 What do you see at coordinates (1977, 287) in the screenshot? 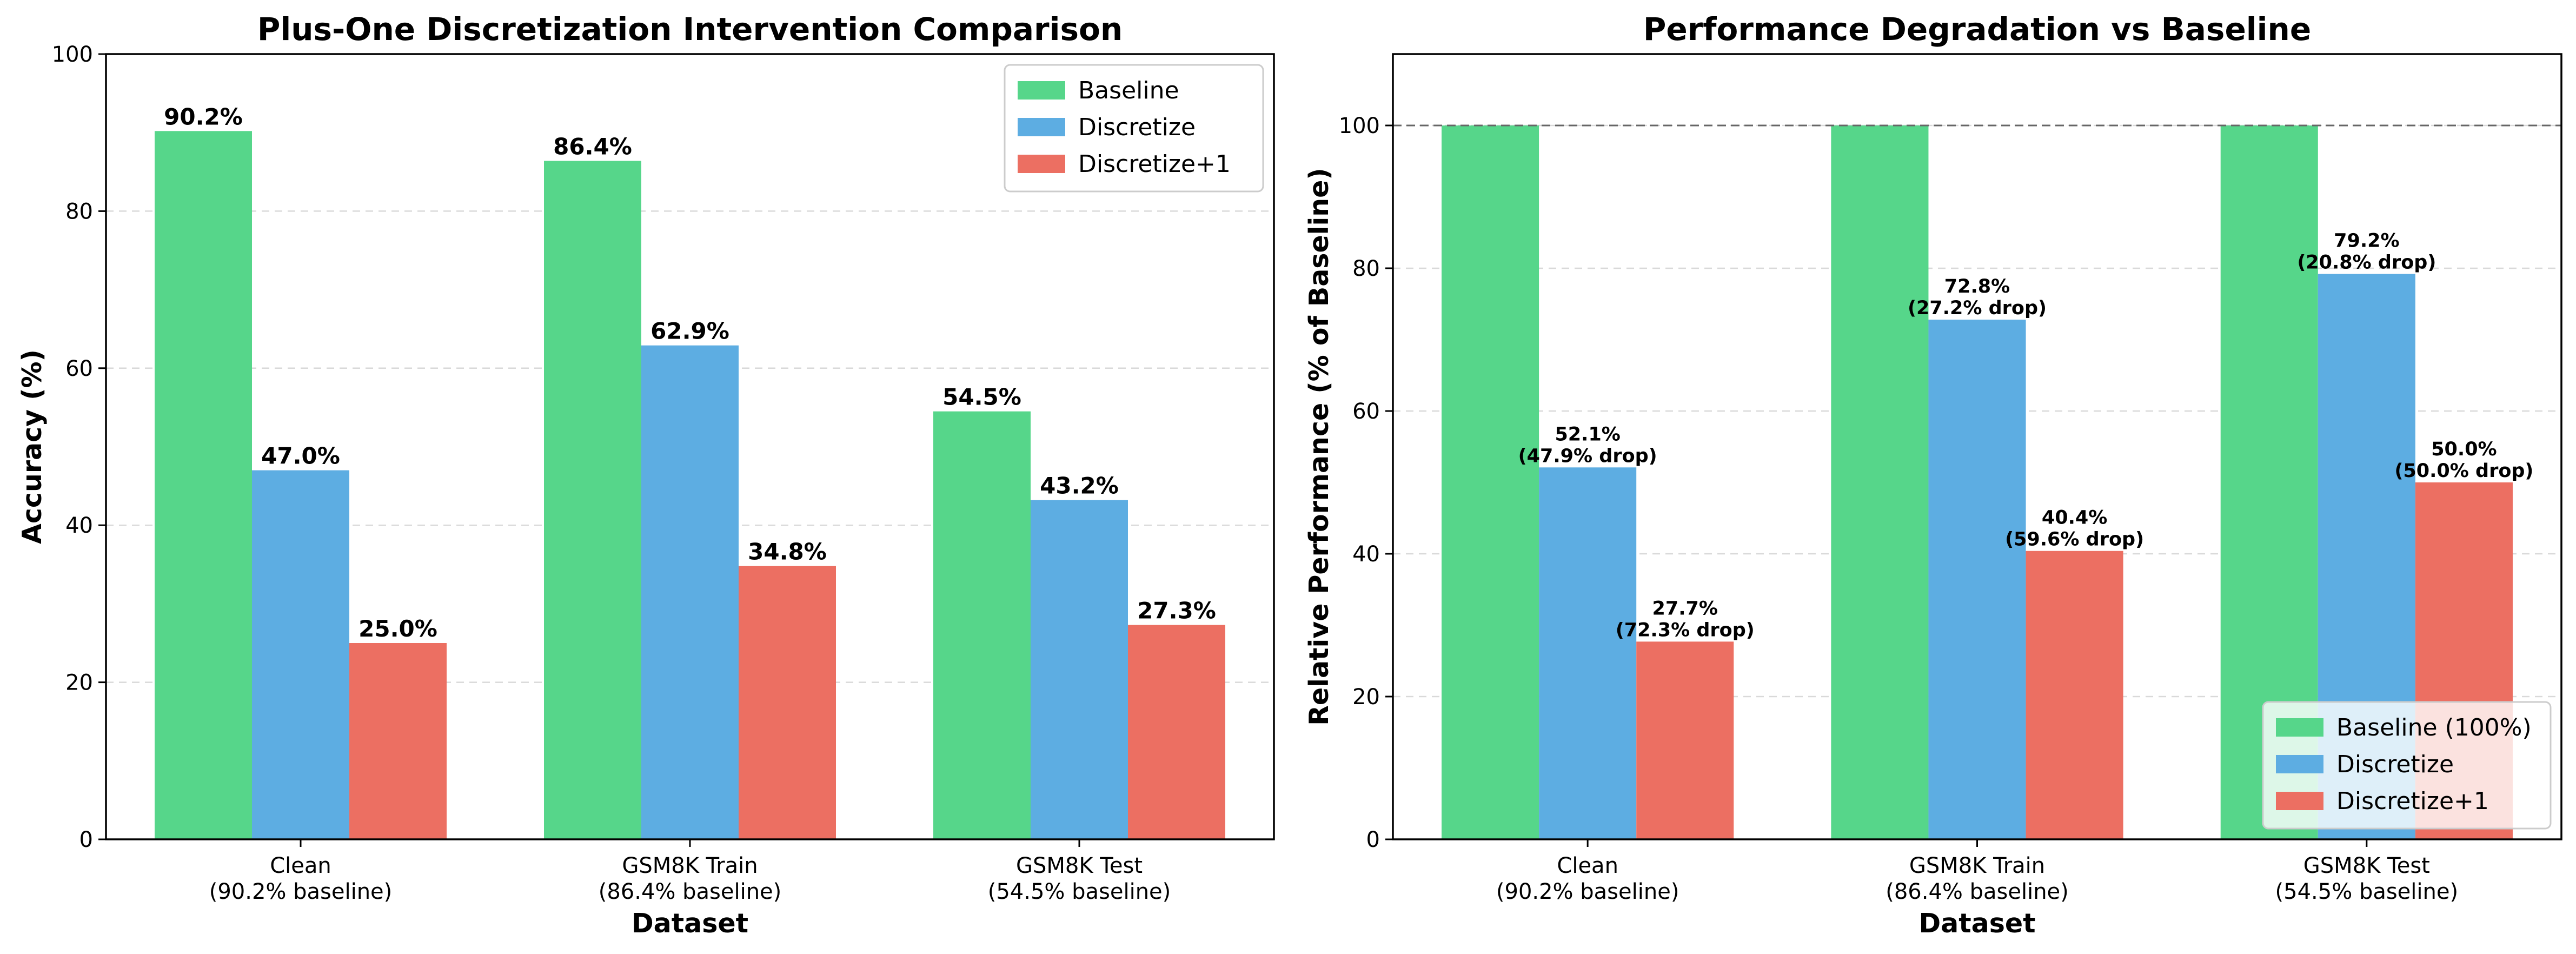
I see `data-label: 72.8%` at bounding box center [1977, 287].